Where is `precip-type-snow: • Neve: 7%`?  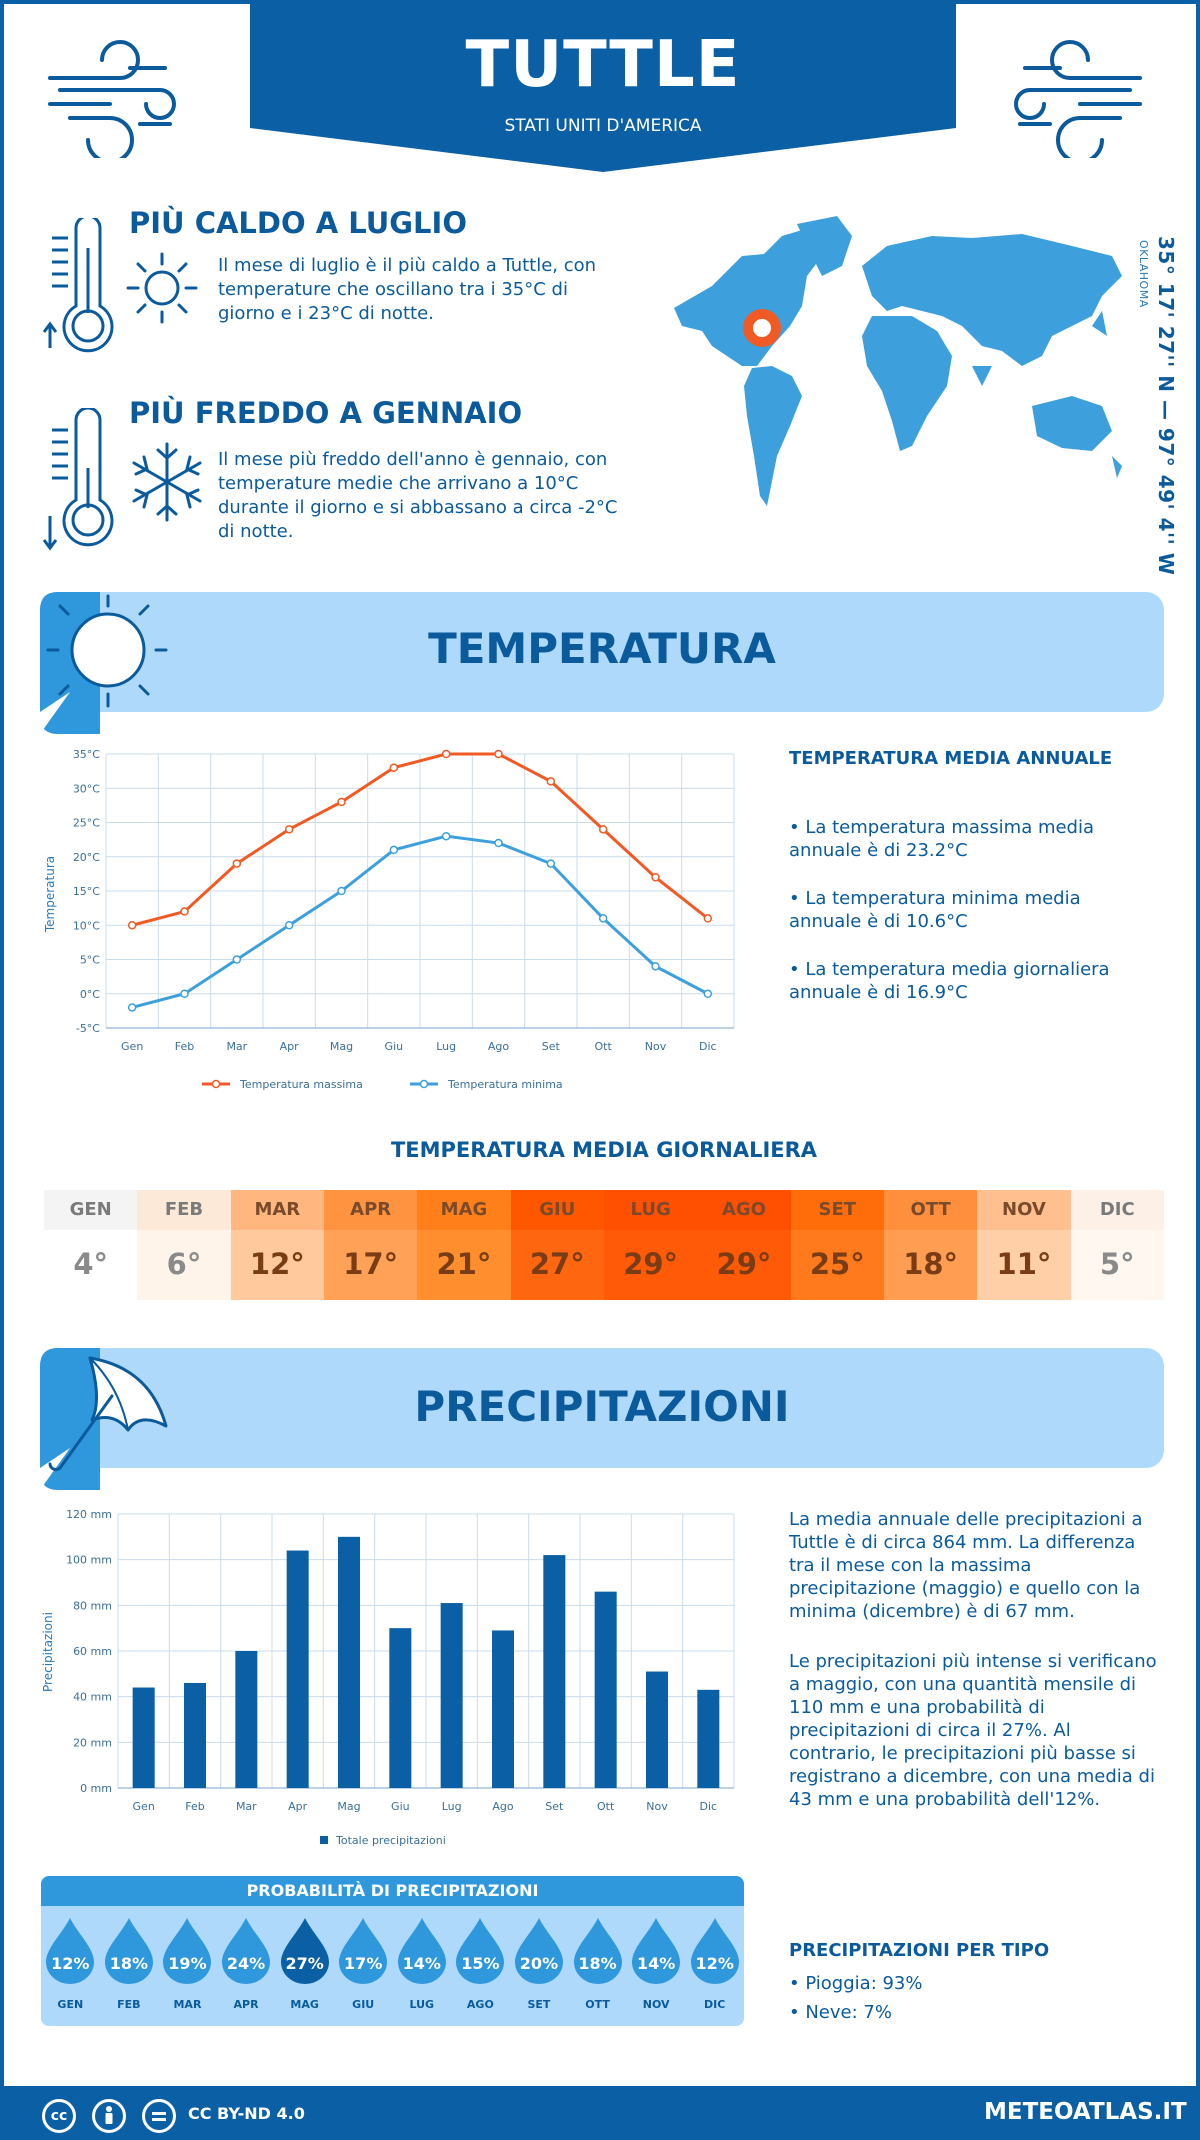 precip-type-snow: • Neve: 7% is located at coordinates (840, 2012).